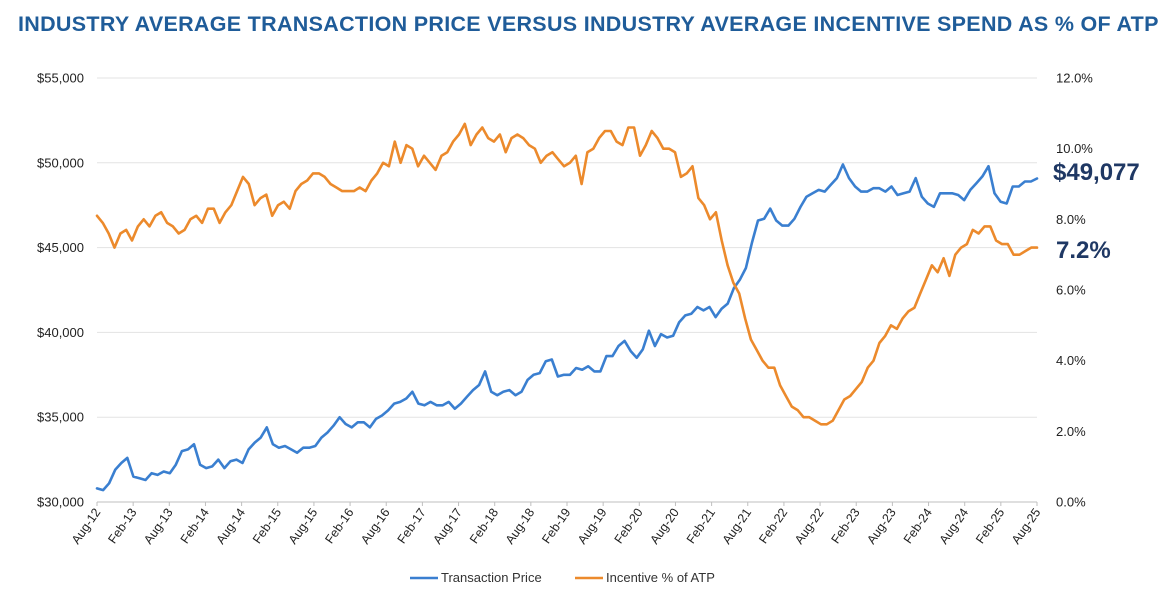  I want to click on x-tick-label: Feb-20, so click(629, 526).